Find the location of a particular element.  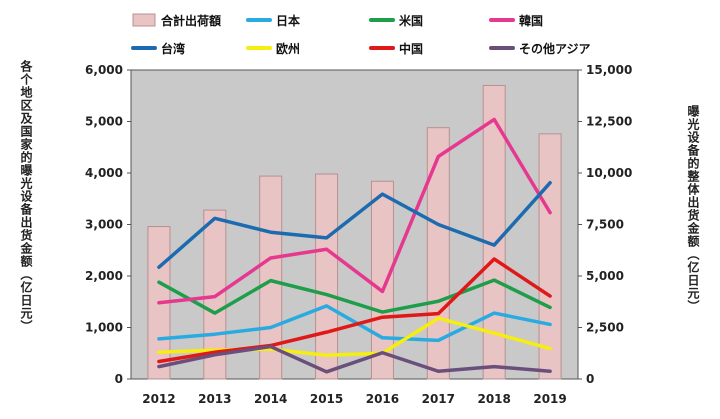

legend-label: 米国 is located at coordinates (411, 20).